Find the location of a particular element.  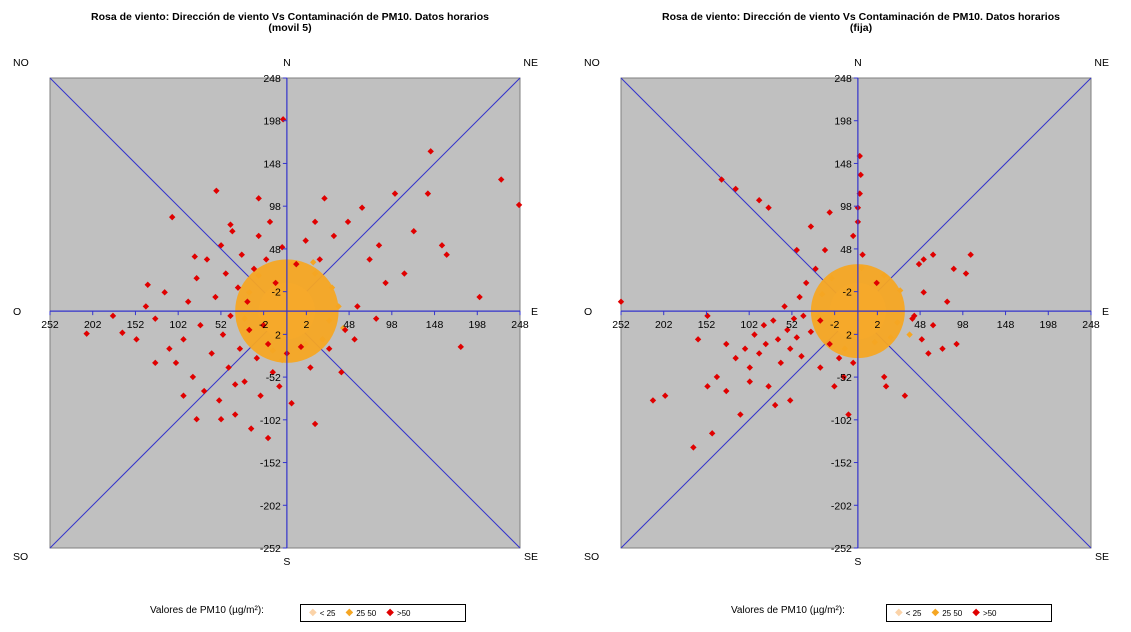

x-tick-label: -2 is located at coordinates (263, 325).